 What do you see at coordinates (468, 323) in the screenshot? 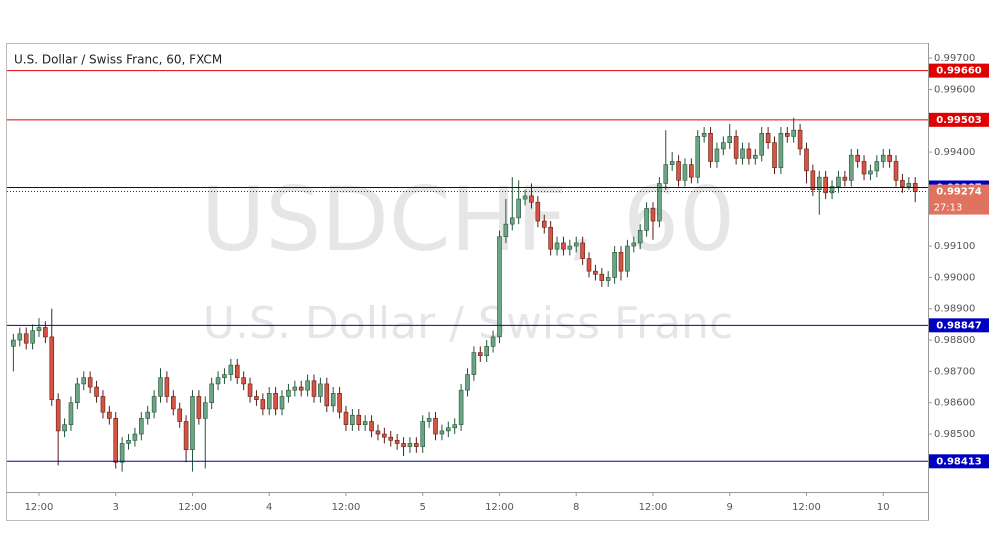
I see `watermark-subtitle: U.S. Dollar / Swiss Franc` at bounding box center [468, 323].